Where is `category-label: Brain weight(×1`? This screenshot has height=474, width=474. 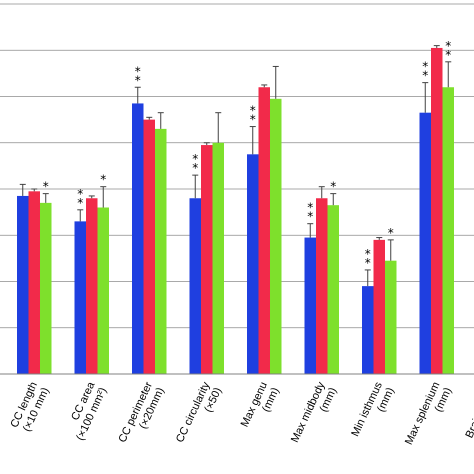 category-label: Brain weight(×1 is located at coordinates (469, 410).